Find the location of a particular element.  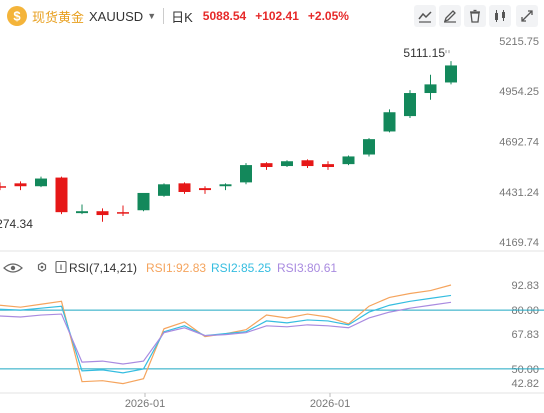

delete-button is located at coordinates (475, 16).